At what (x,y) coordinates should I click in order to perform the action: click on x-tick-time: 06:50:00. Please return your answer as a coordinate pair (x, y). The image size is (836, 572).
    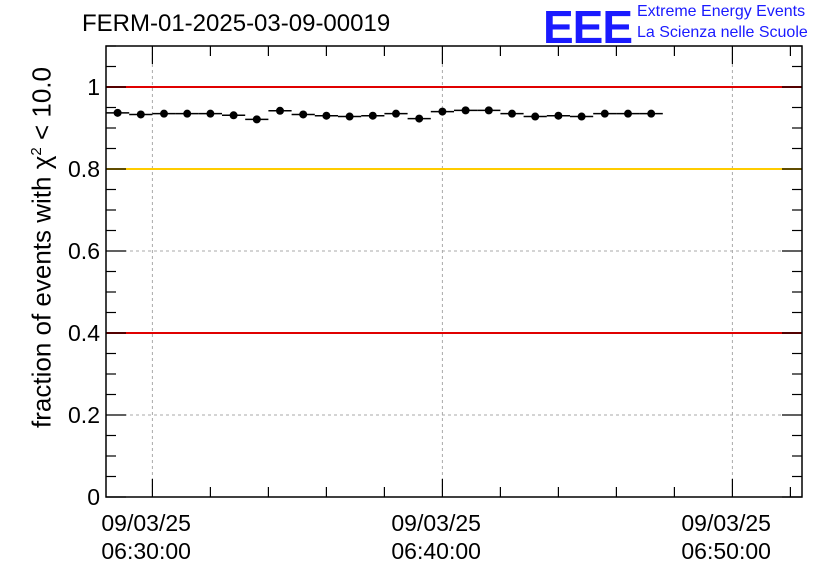
    Looking at the image, I should click on (726, 551).